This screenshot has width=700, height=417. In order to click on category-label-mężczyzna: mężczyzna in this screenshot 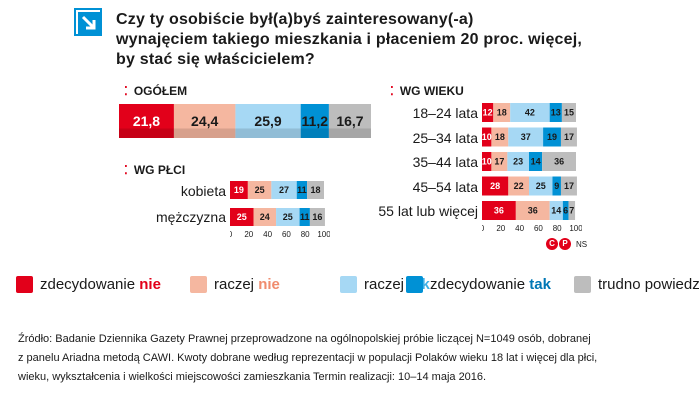, I will do `click(190, 217)`.